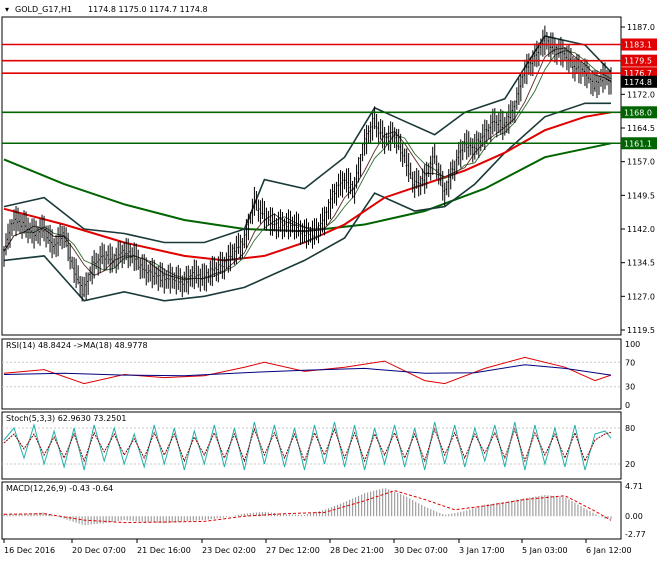 The image size is (660, 564). Describe the element at coordinates (641, 128) in the screenshot. I see `price-tick-label: 1164.5` at that location.